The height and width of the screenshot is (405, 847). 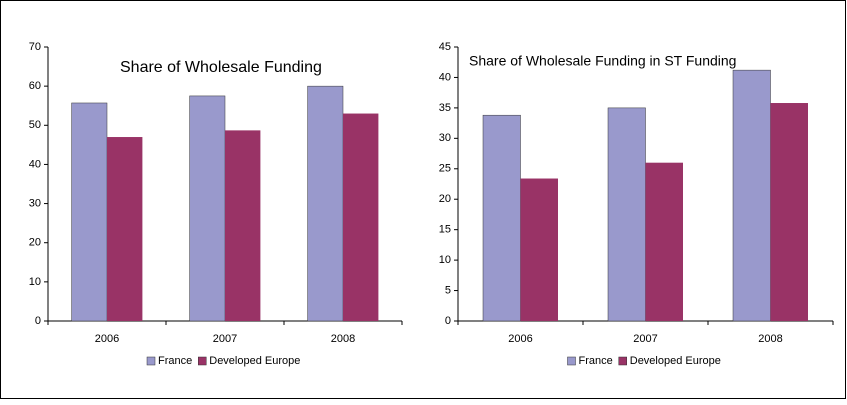 What do you see at coordinates (35, 86) in the screenshot?
I see `y-tick-label: 60` at bounding box center [35, 86].